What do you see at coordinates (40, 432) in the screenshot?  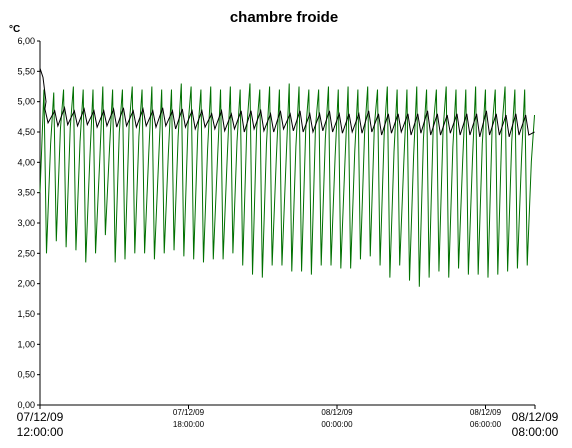 I see `x-tick-time: 12:00:00` at bounding box center [40, 432].